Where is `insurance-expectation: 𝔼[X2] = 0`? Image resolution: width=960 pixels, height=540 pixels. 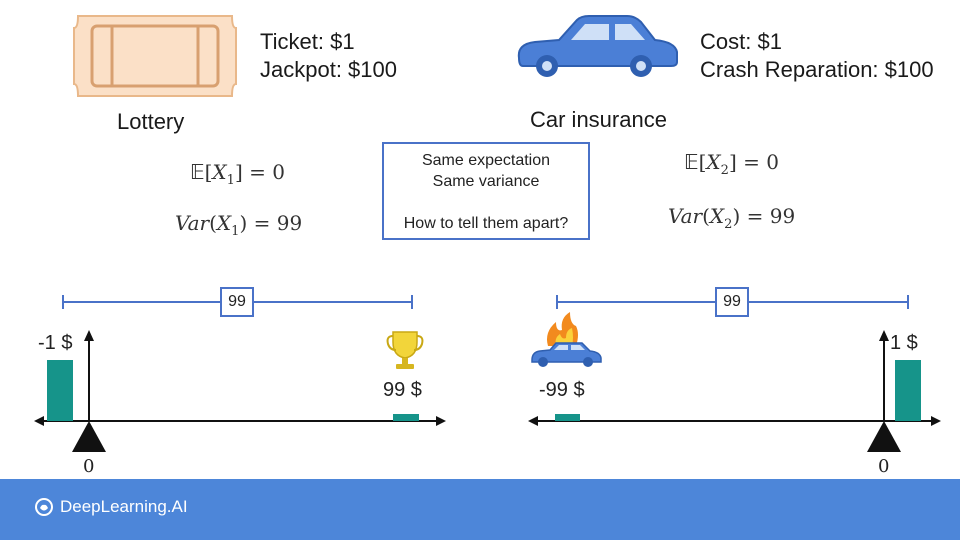 insurance-expectation: 𝔼[X2] = 0 is located at coordinates (731, 164).